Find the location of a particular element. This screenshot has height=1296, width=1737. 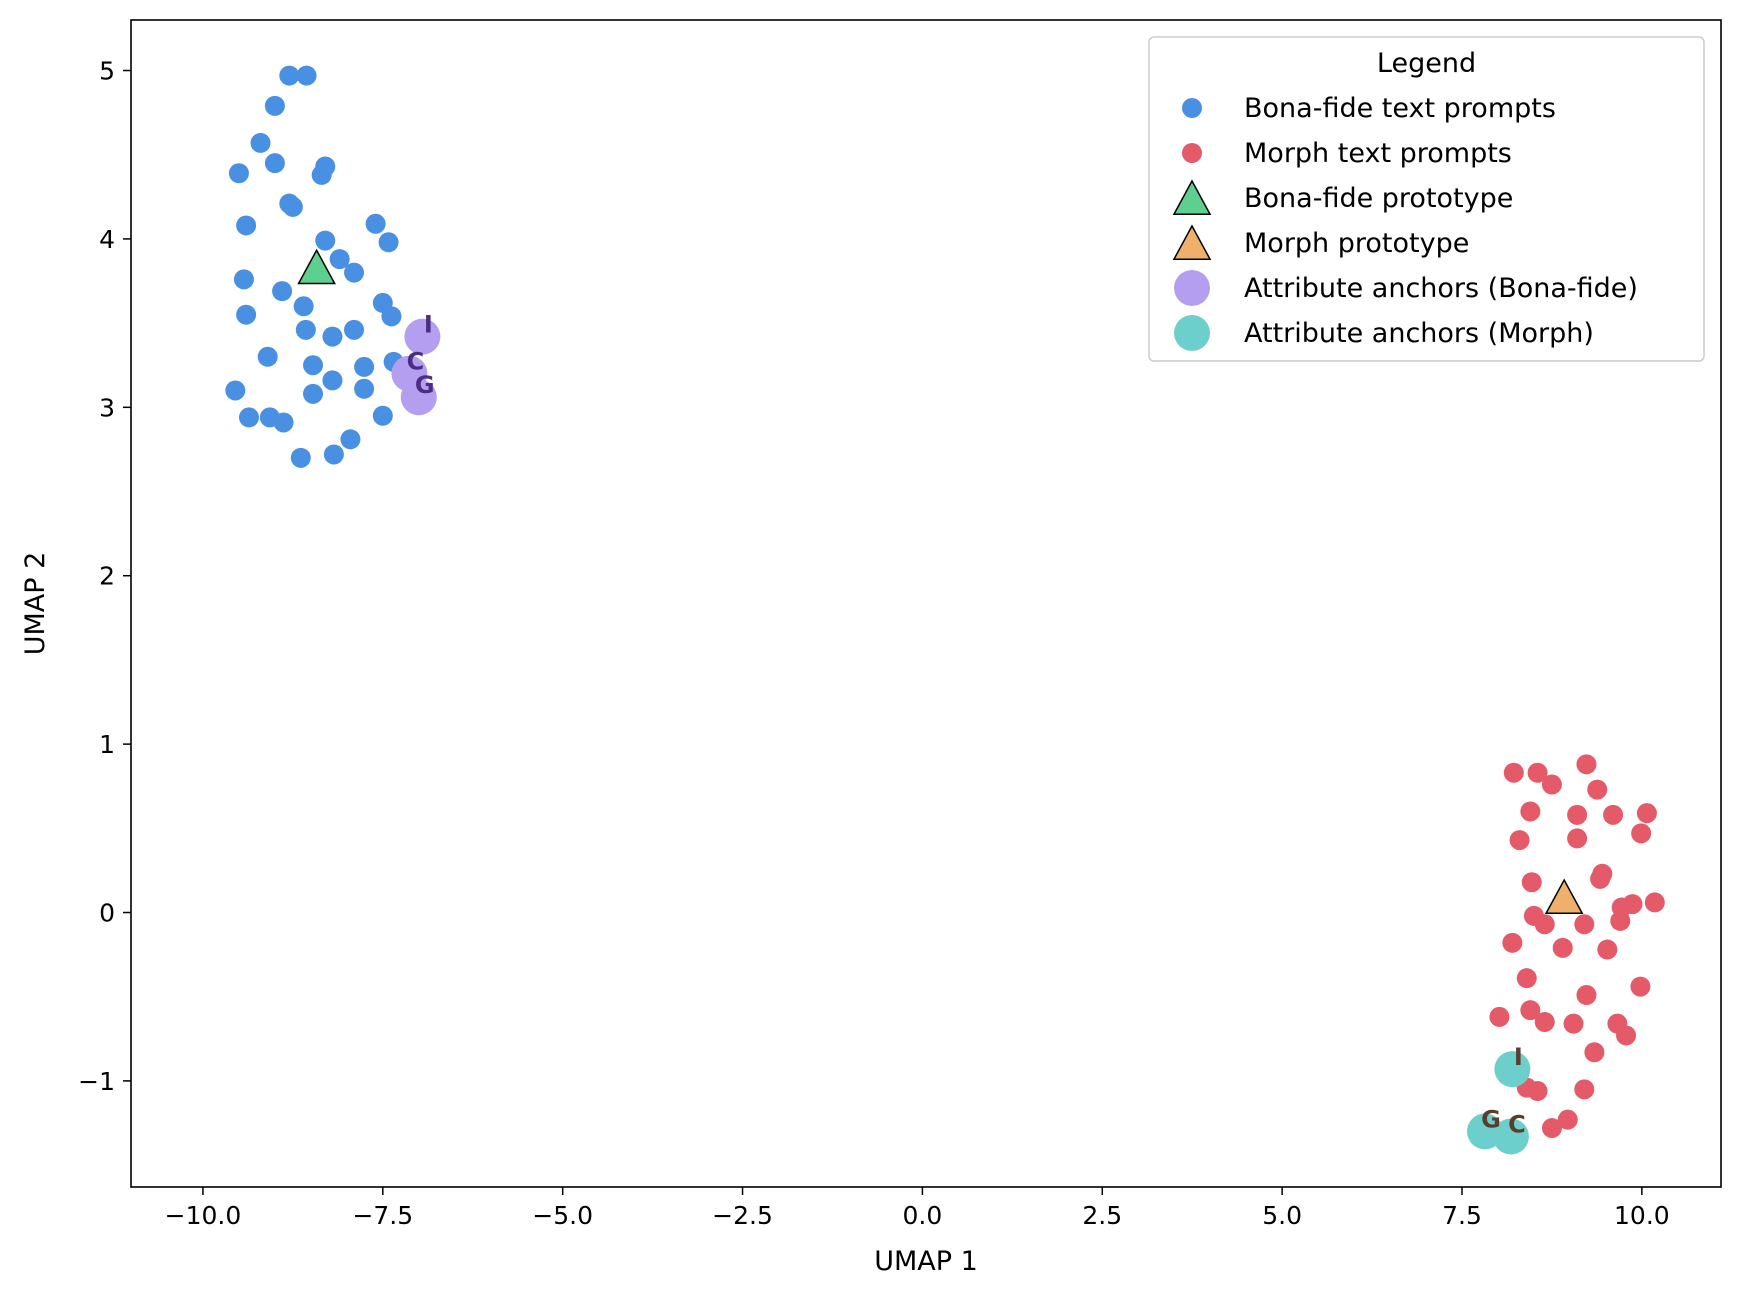

anchor-label: G is located at coordinates (1491, 1119).